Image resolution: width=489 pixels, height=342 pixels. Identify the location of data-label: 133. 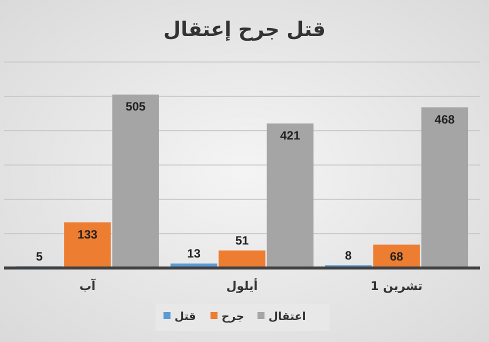
(87, 234).